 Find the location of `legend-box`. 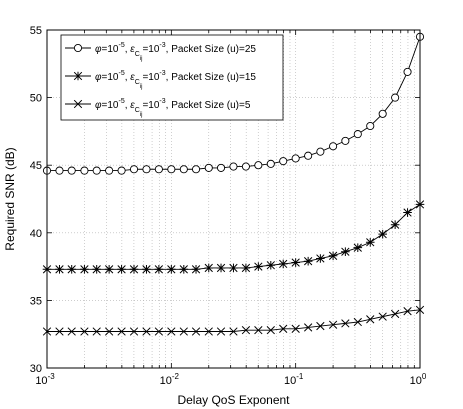

legend-box is located at coordinates (172, 77).